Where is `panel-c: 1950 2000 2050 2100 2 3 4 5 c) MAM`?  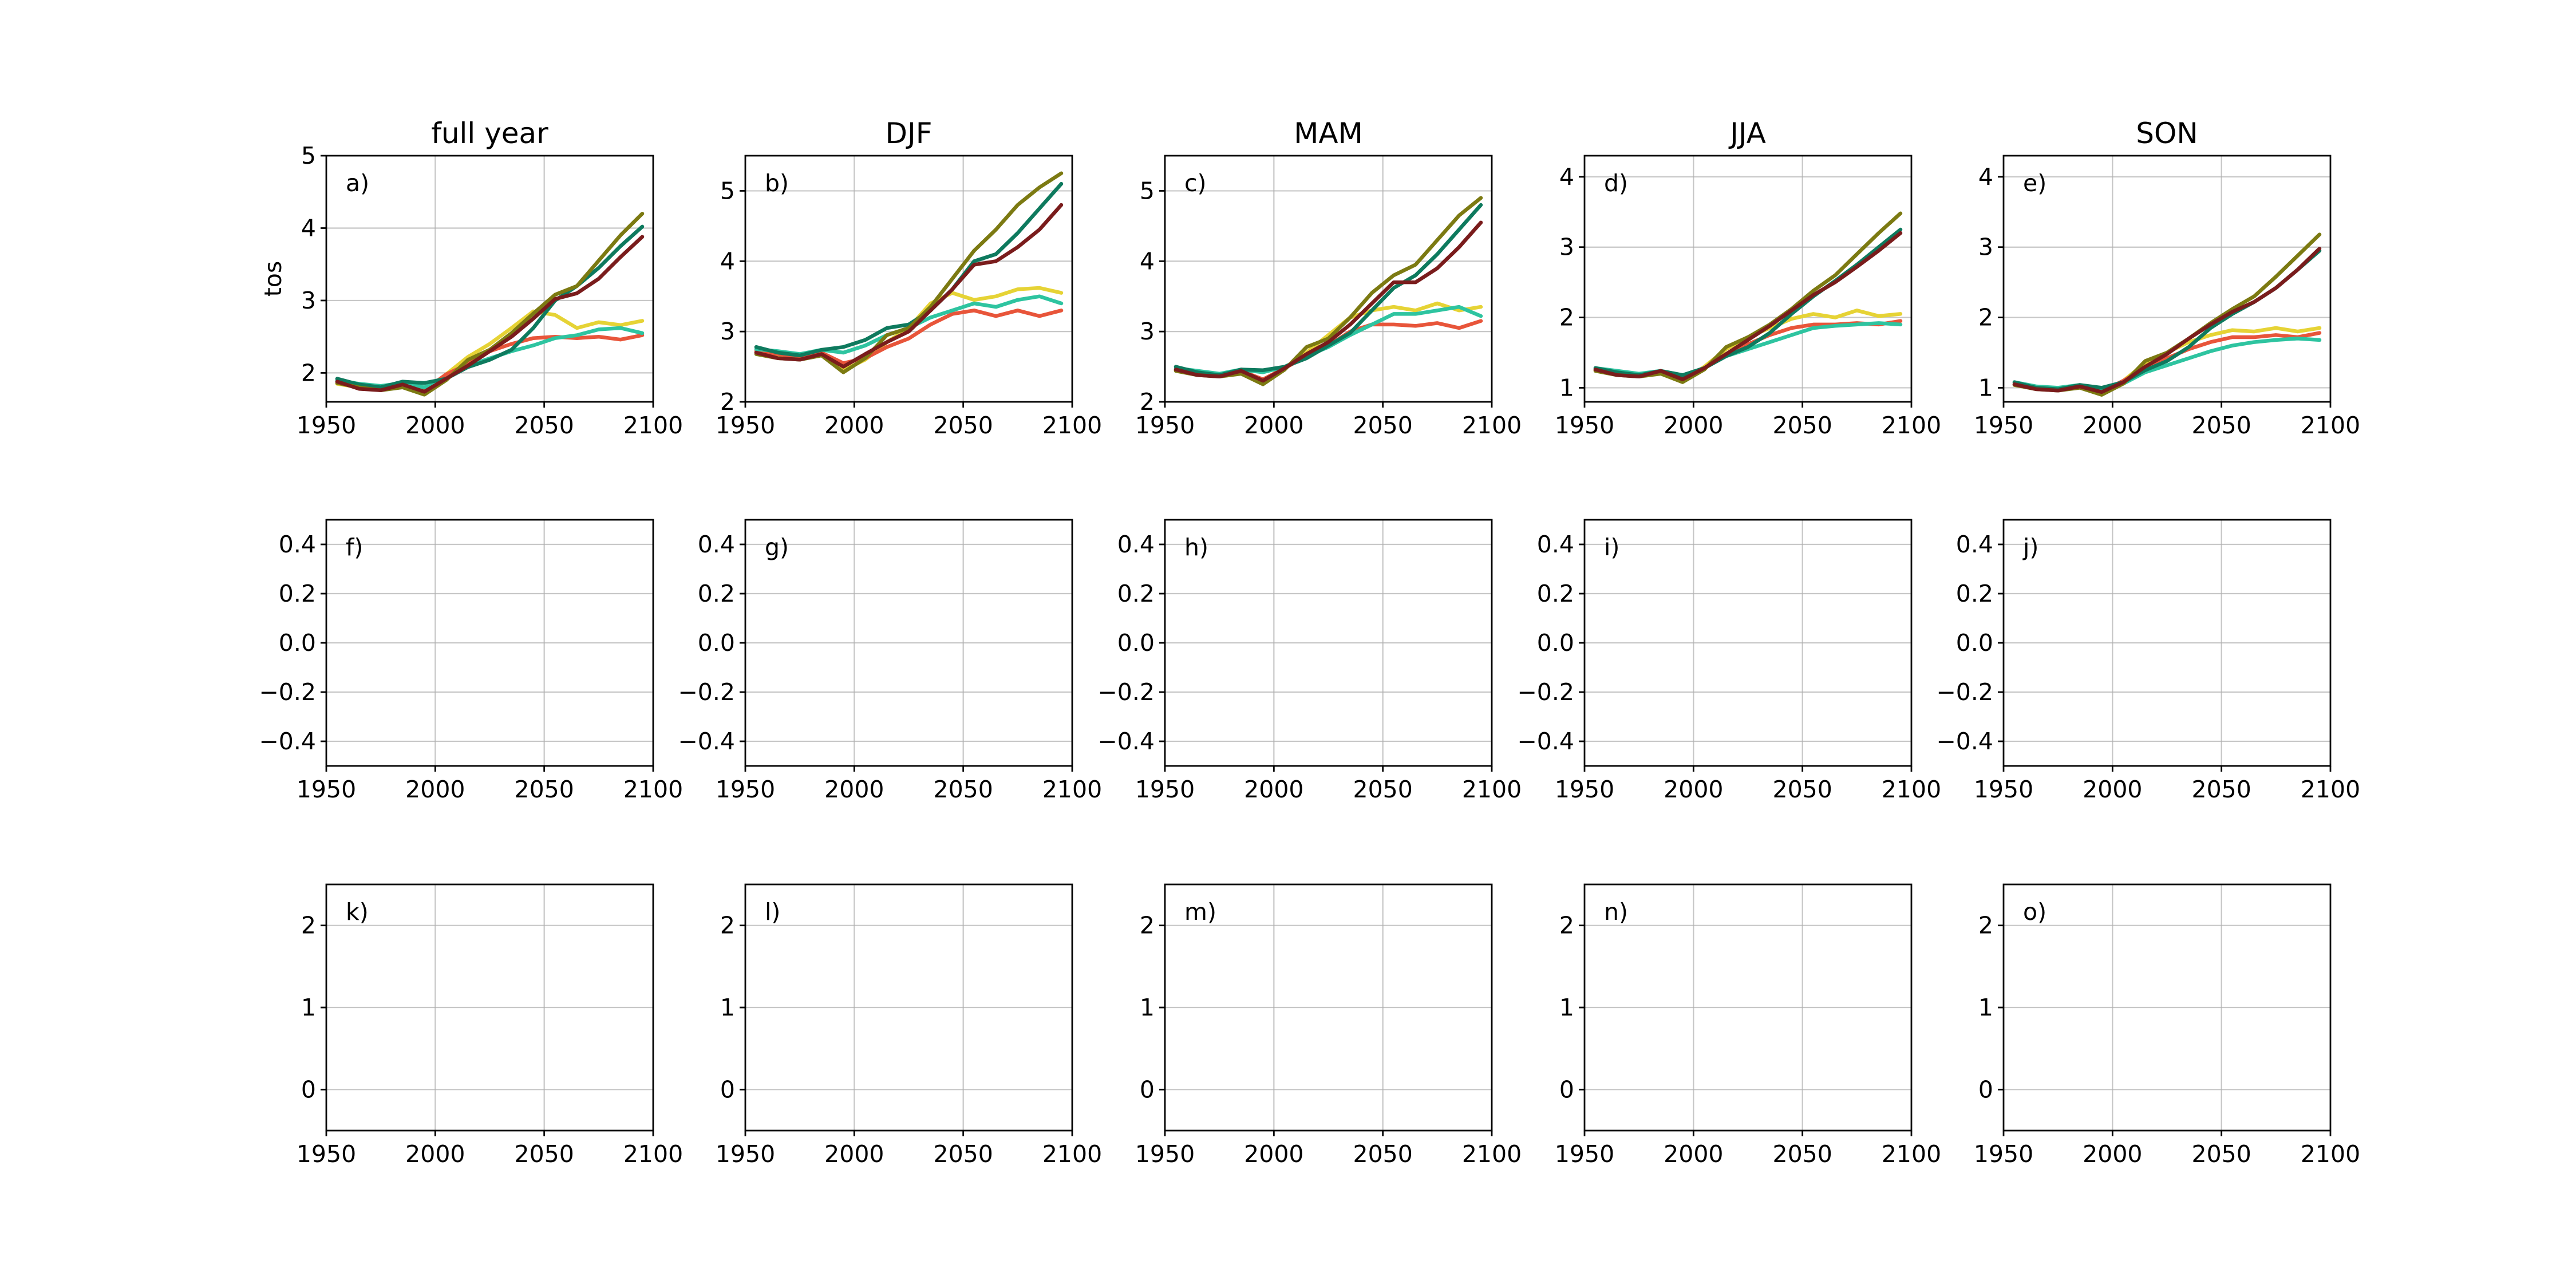 panel-c: 1950 2000 2050 2100 2 3 4 5 c) MAM is located at coordinates (1328, 278).